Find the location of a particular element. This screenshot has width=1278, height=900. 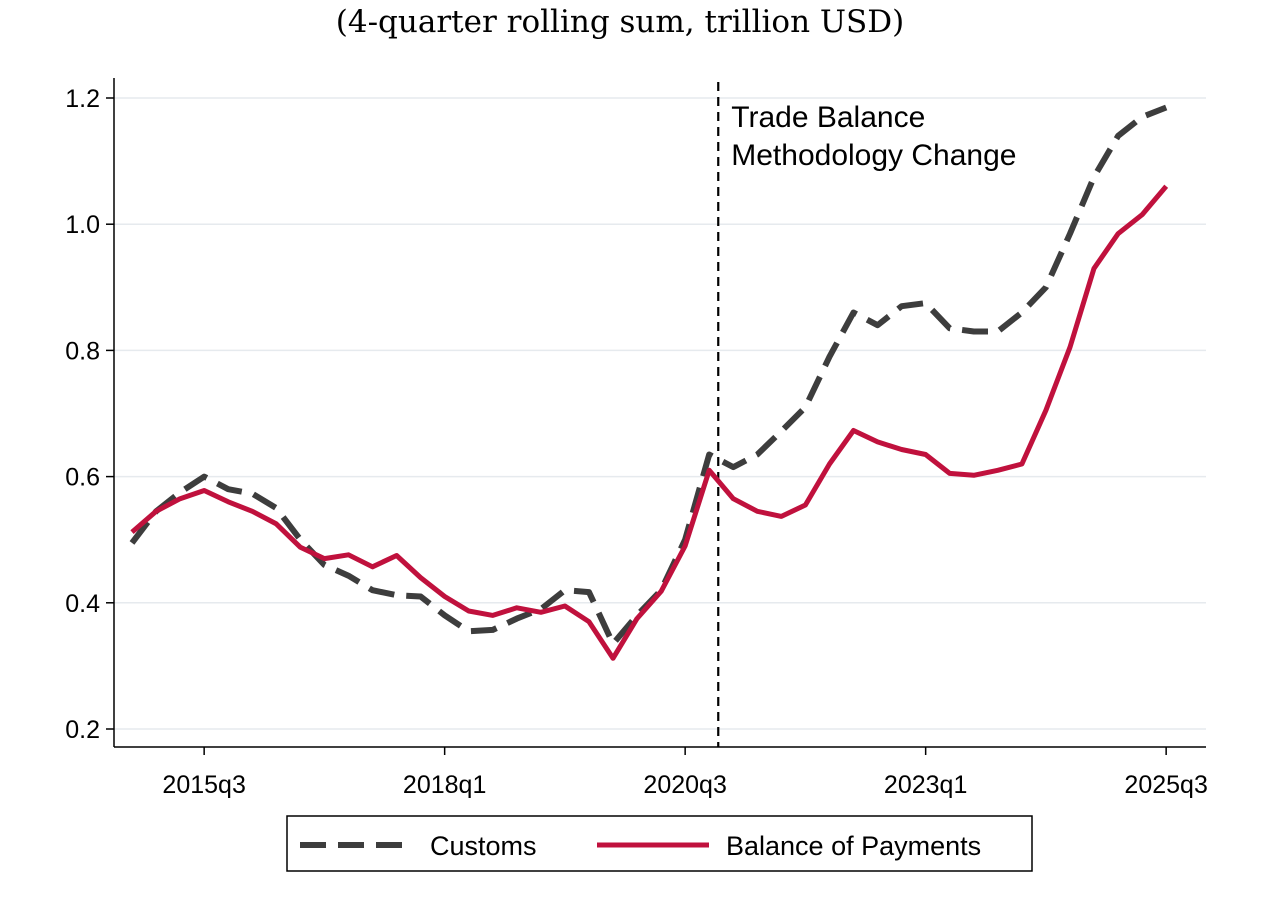

y-tick-label: 1.0 is located at coordinates (82, 225).